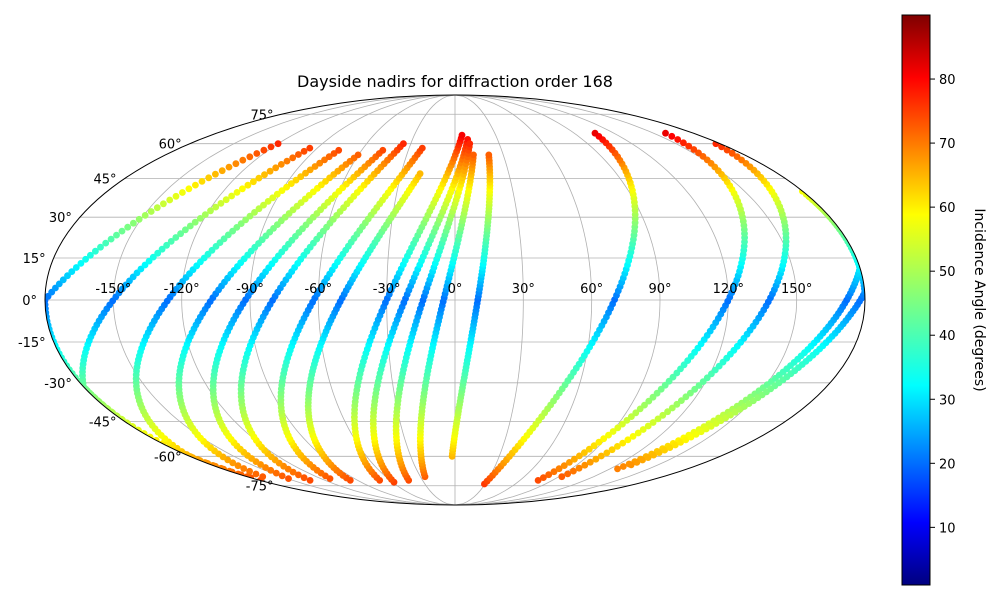 The height and width of the screenshot is (604, 1000). I want to click on latitude-tick-label: 75°, so click(261, 115).